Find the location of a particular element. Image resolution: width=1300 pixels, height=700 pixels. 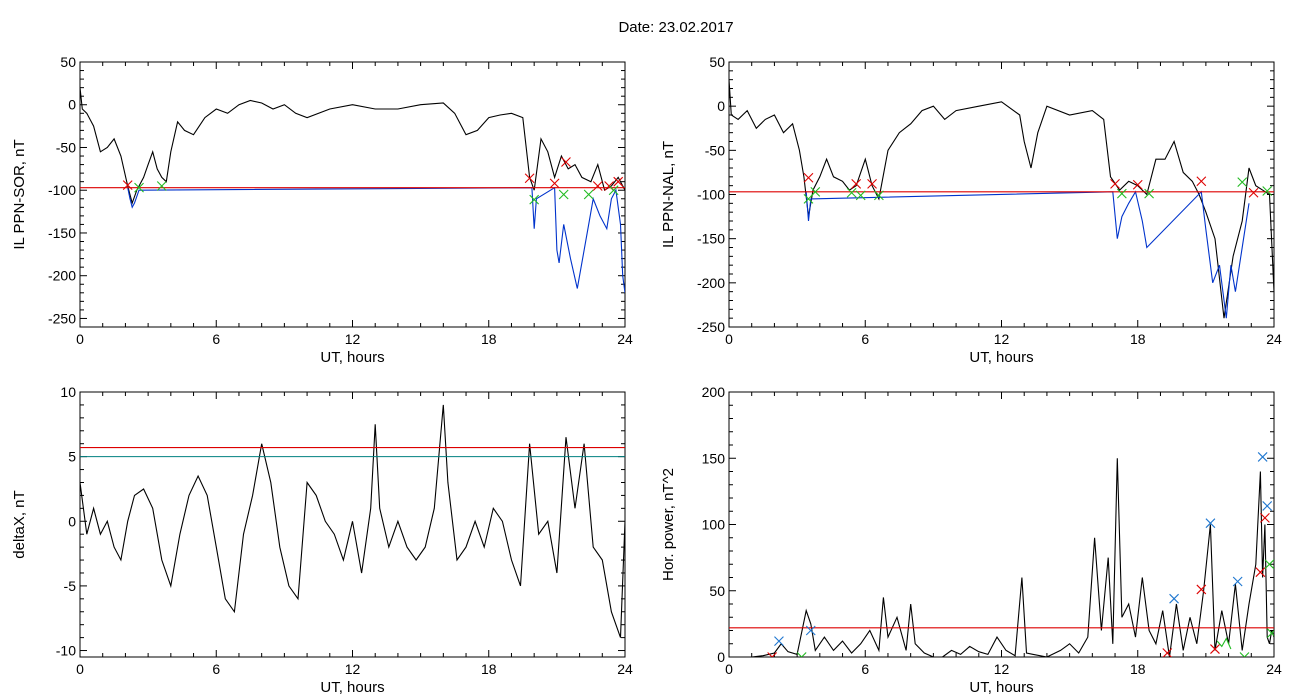

y-tick-label: -10 is located at coordinates (66, 651).